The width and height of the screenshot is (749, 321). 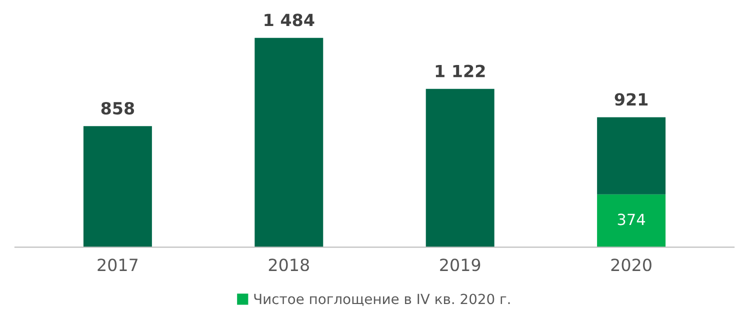 I want to click on x-tick-label: 2018, so click(x=288, y=265).